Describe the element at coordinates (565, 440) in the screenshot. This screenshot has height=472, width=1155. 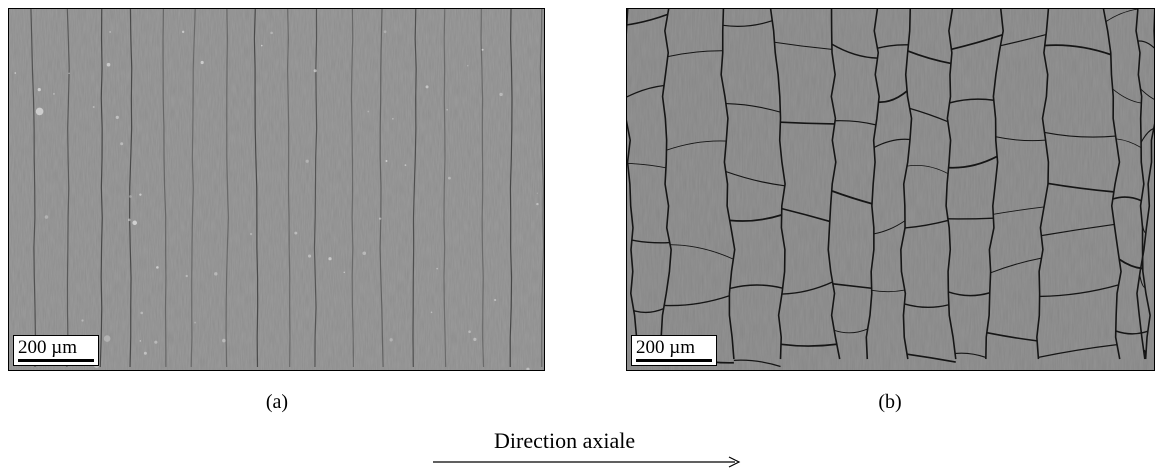
I see `direction-label: Direction axiale` at that location.